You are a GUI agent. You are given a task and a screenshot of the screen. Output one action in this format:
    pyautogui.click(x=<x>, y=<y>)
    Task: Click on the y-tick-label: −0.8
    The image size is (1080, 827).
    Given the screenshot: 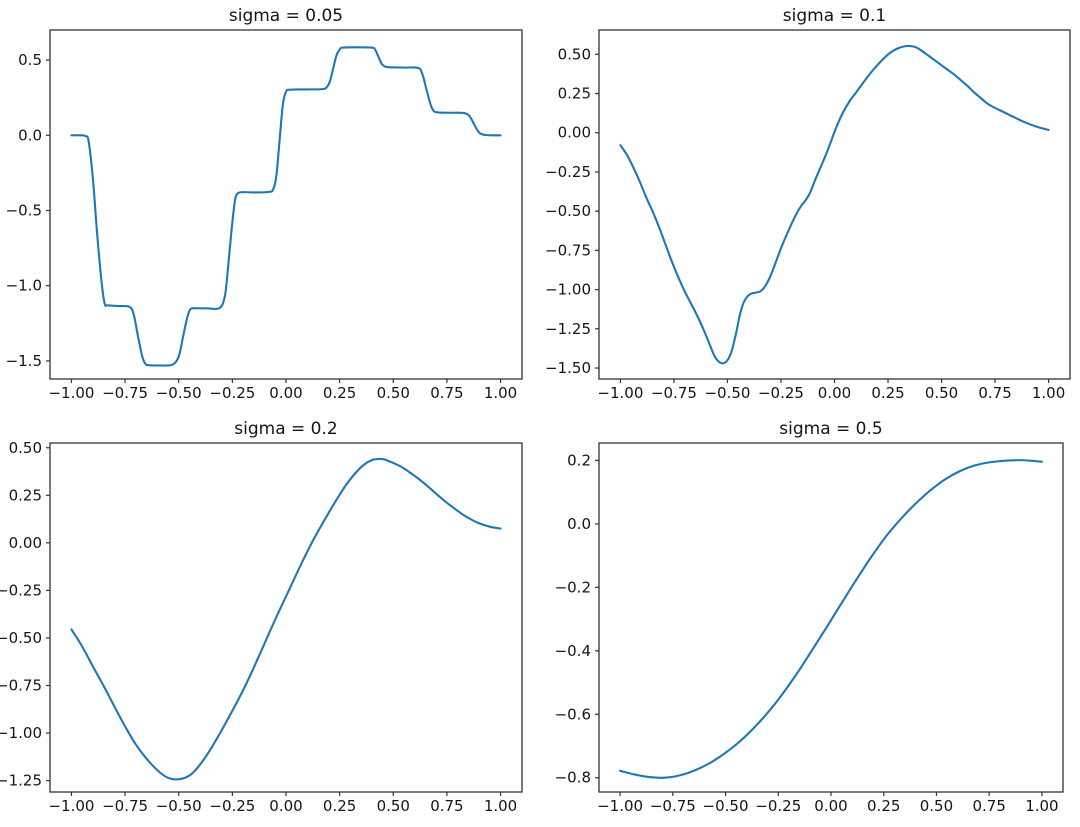 What is the action you would take?
    pyautogui.click(x=573, y=778)
    